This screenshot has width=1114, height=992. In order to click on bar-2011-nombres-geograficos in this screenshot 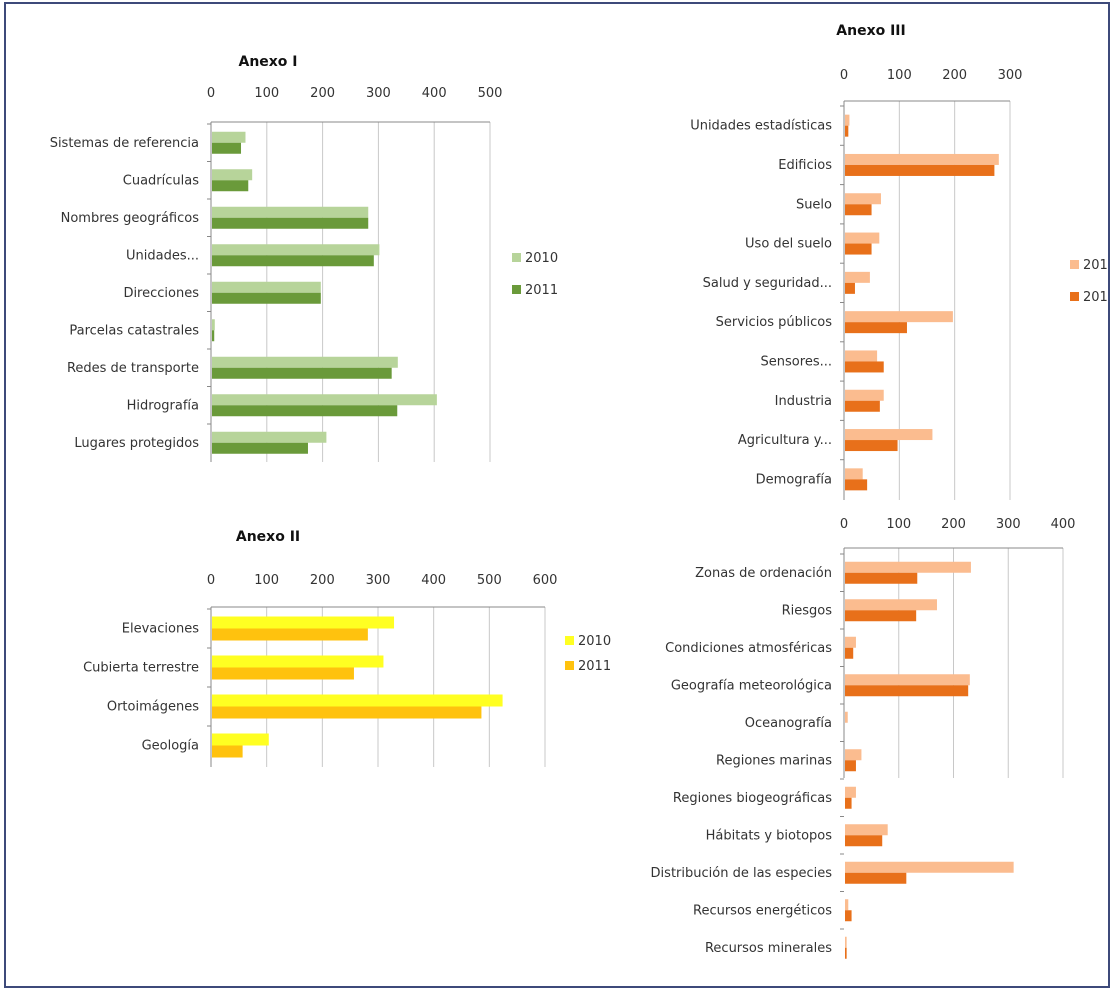, I will do `click(290, 223)`.